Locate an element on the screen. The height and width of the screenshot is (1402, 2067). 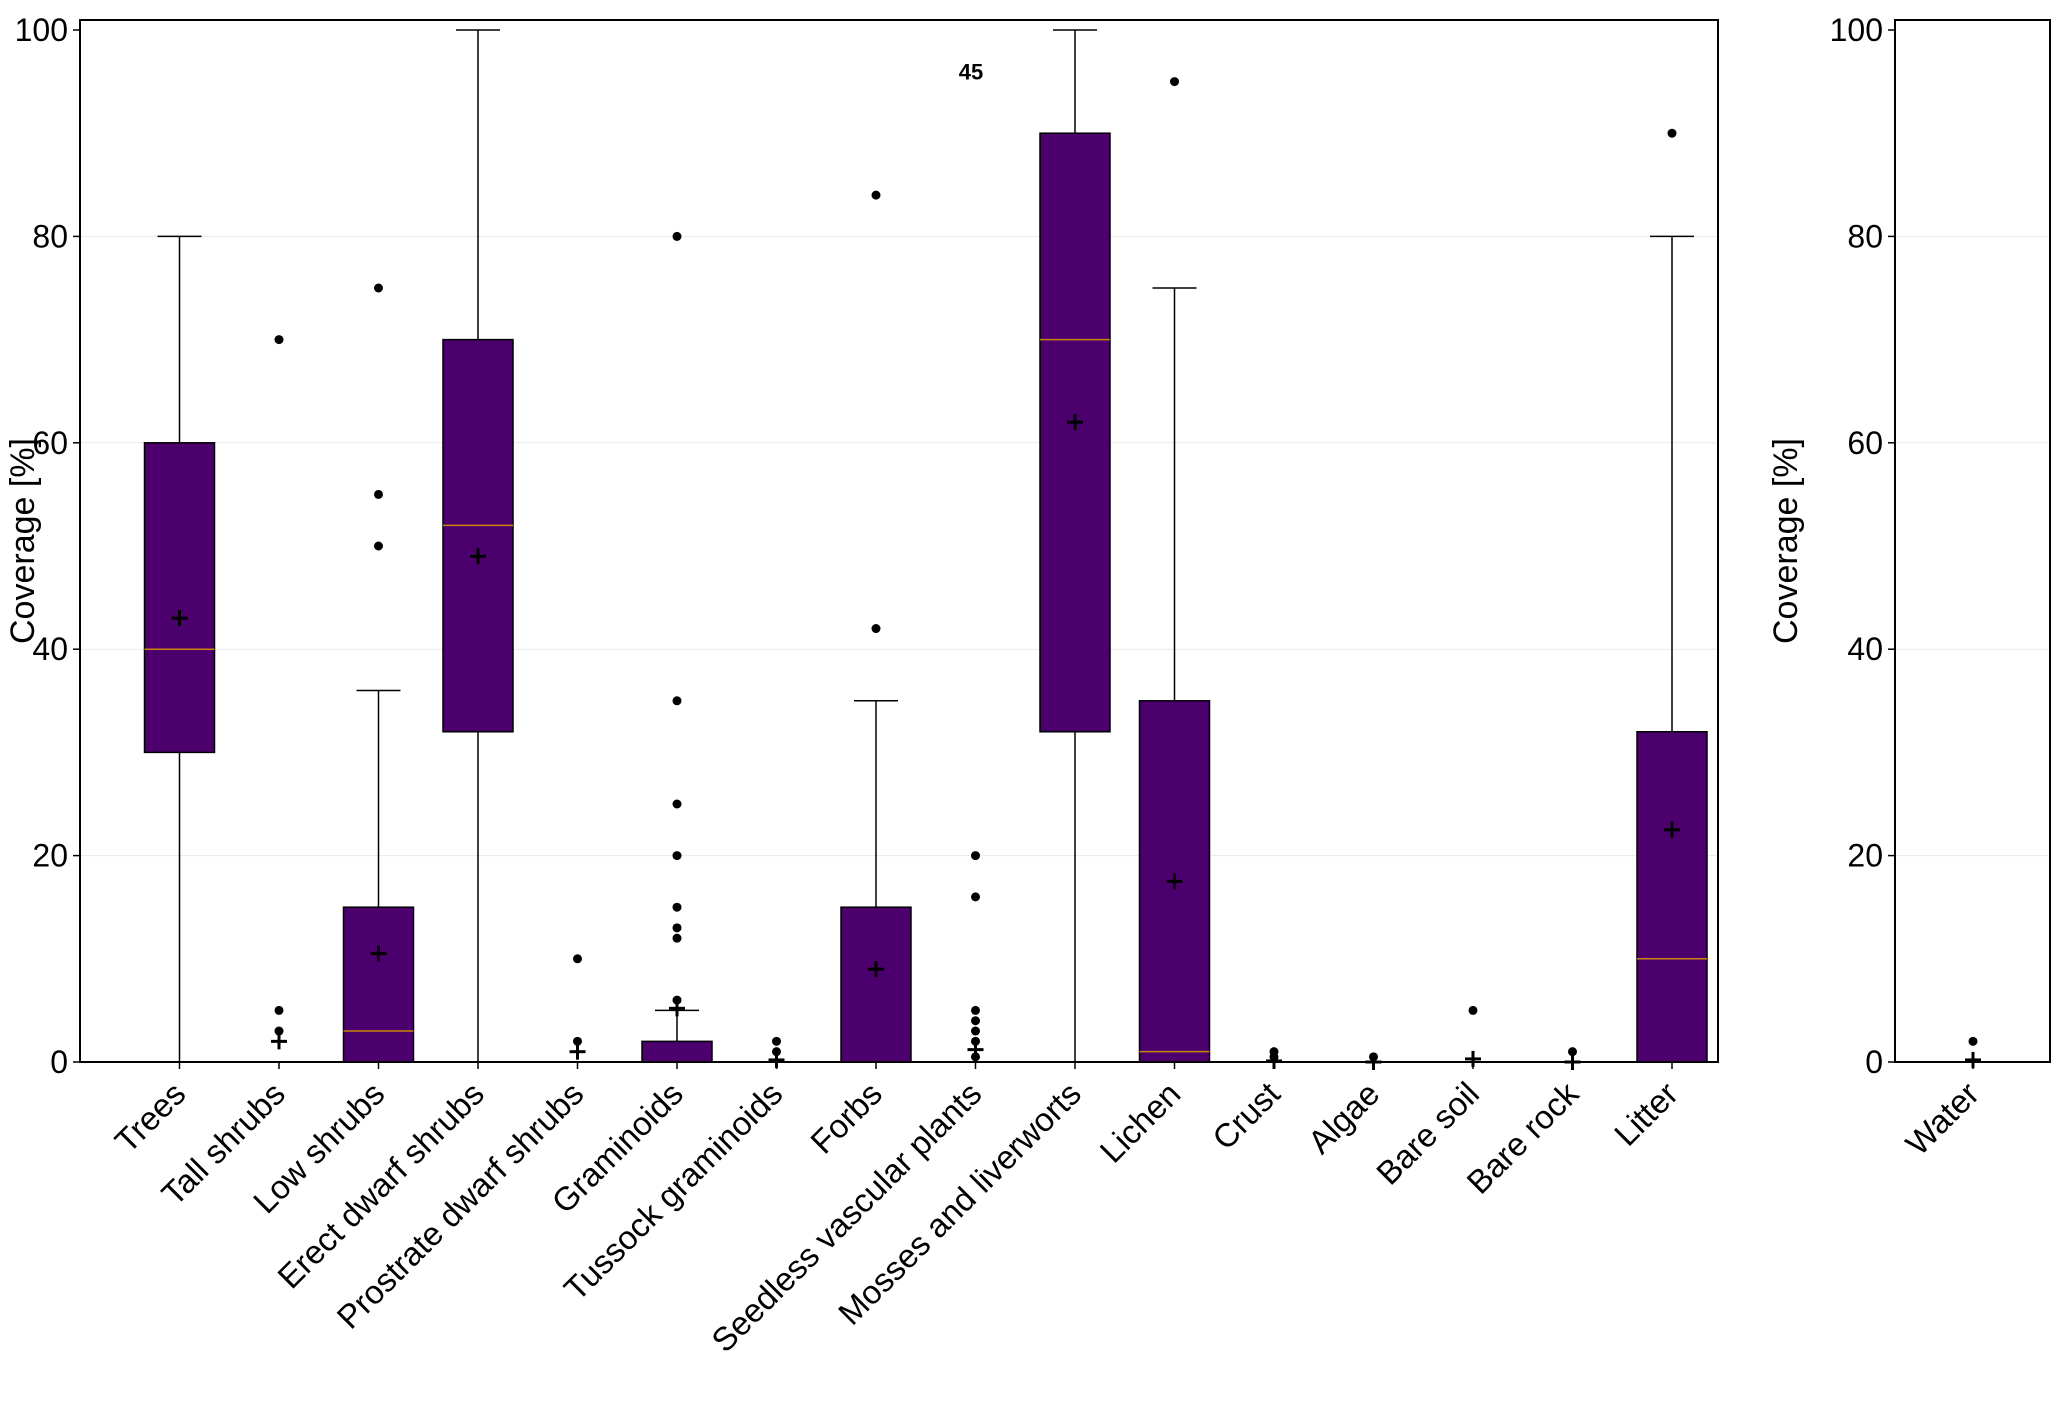
box-trees is located at coordinates (179, 648).